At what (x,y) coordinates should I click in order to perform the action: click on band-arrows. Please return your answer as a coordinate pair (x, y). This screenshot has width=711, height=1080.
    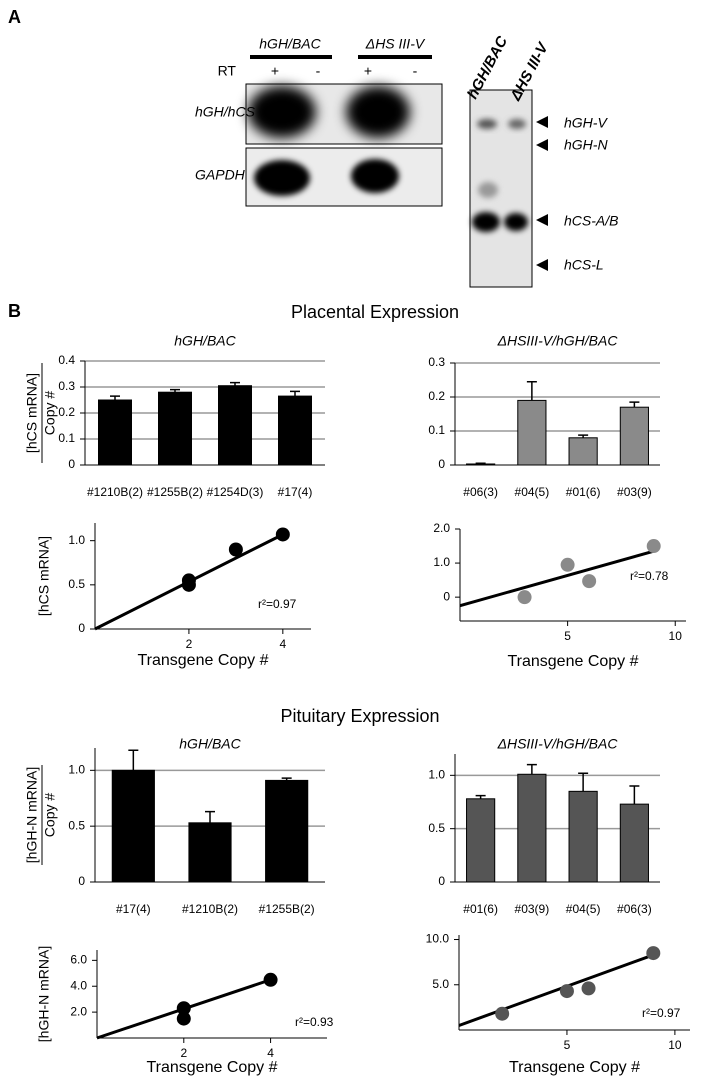
    Looking at the image, I should click on (542, 193).